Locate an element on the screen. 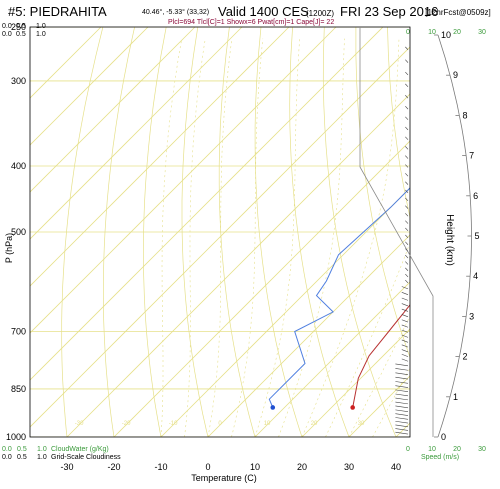 The width and height of the screenshot is (500, 489). x-tick-30: 30 is located at coordinates (349, 467).